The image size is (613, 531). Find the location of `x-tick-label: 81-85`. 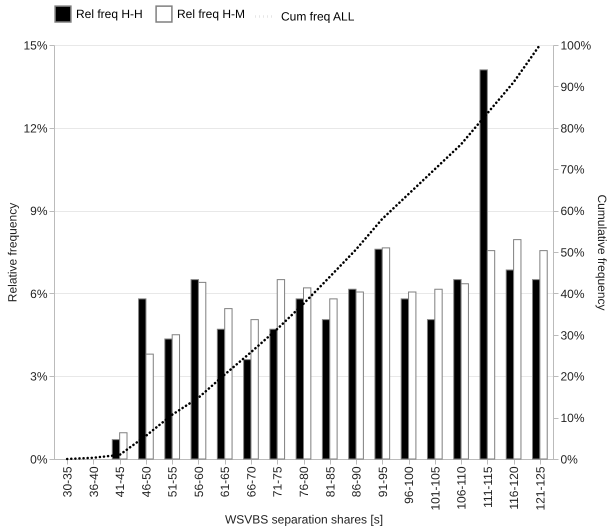

x-tick-label: 81-85 is located at coordinates (330, 482).